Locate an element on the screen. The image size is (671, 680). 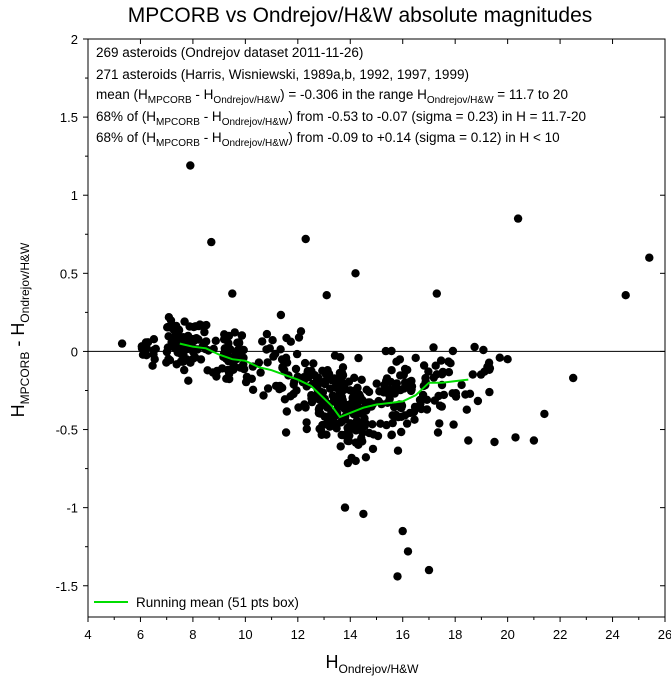
running-mean-line is located at coordinates (324, 380).